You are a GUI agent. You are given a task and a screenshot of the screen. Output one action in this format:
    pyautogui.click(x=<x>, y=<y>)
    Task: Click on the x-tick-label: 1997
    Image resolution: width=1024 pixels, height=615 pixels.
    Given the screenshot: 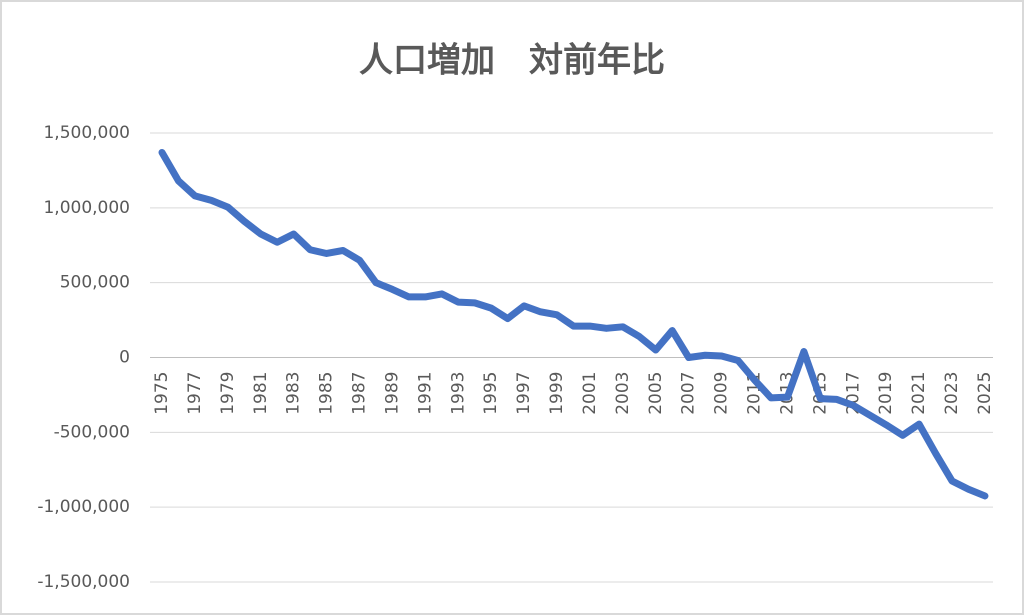 What is the action you would take?
    pyautogui.click(x=524, y=393)
    